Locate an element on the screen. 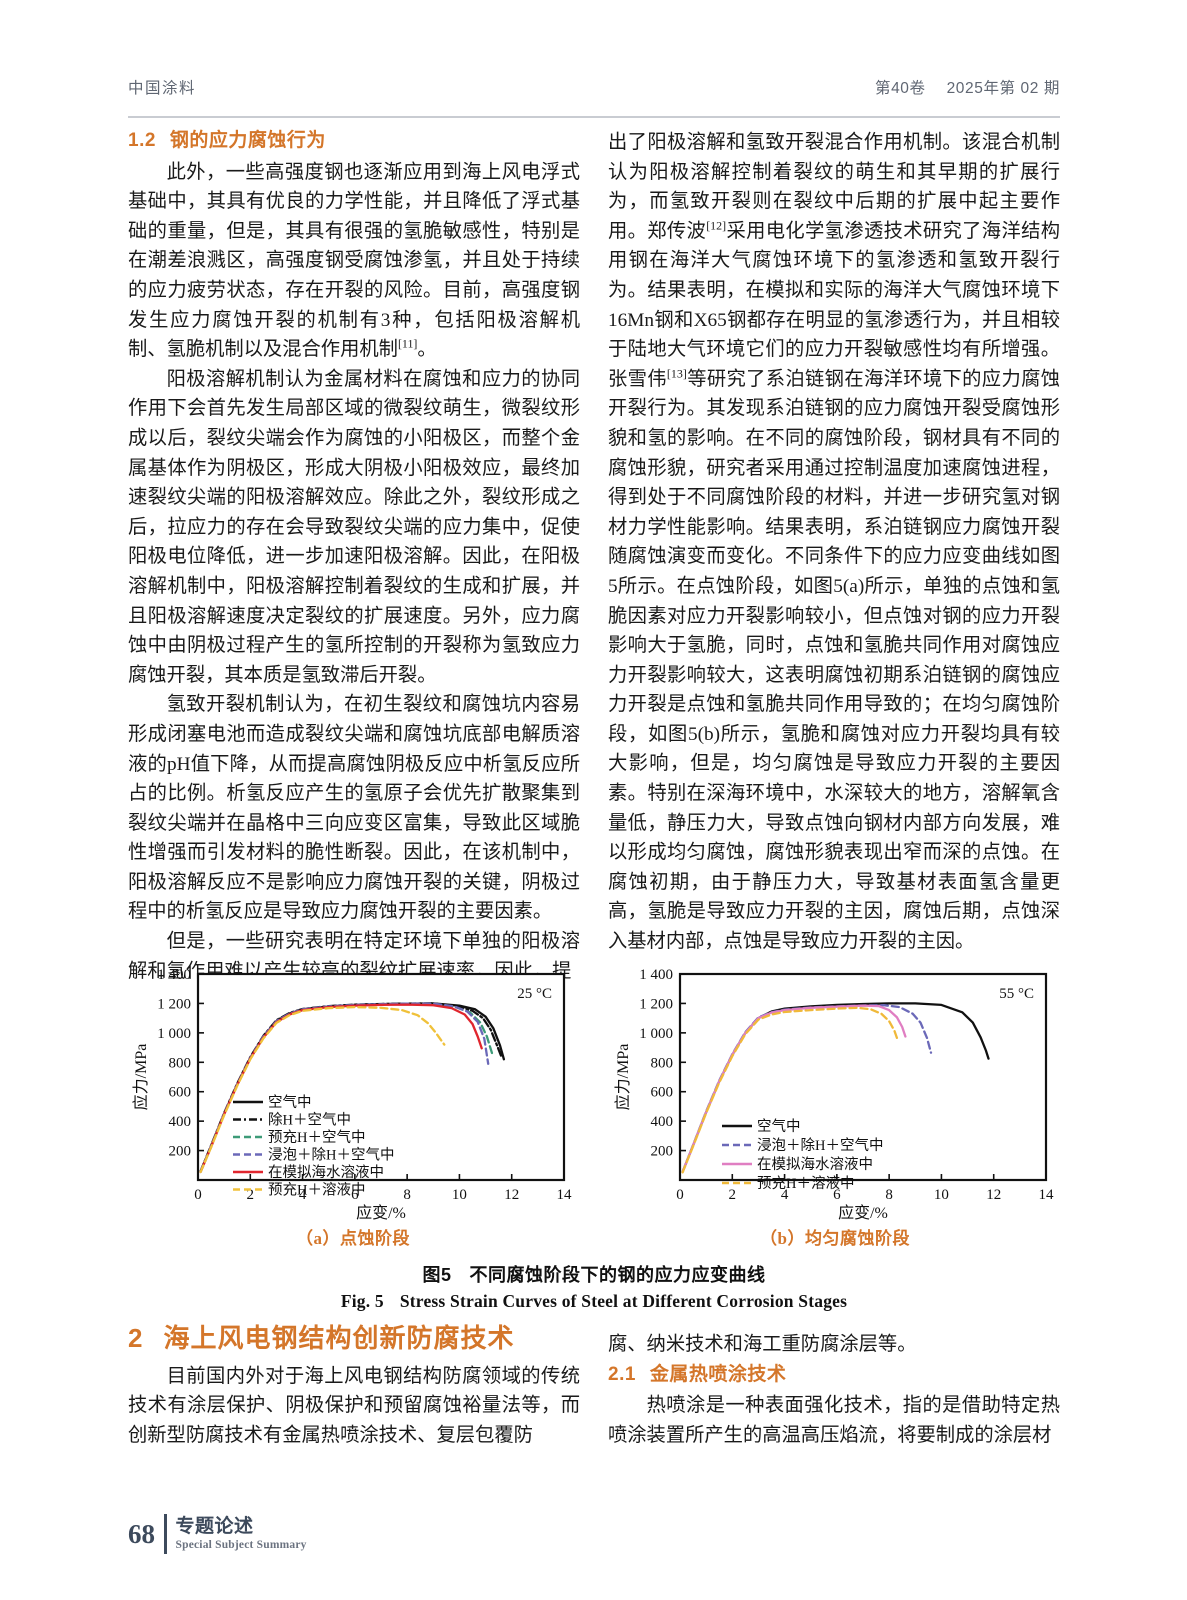 The image size is (1187, 1600). reference-13: [13] is located at coordinates (676, 373).